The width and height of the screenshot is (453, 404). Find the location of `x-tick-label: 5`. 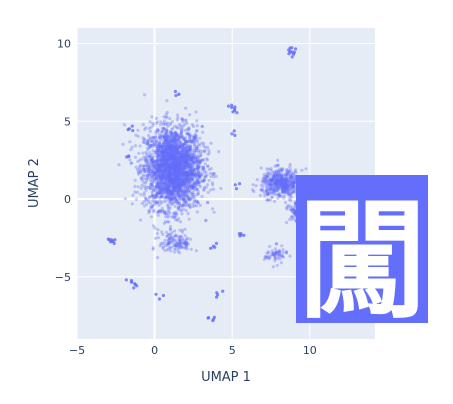

x-tick-label: 5 is located at coordinates (232, 350).